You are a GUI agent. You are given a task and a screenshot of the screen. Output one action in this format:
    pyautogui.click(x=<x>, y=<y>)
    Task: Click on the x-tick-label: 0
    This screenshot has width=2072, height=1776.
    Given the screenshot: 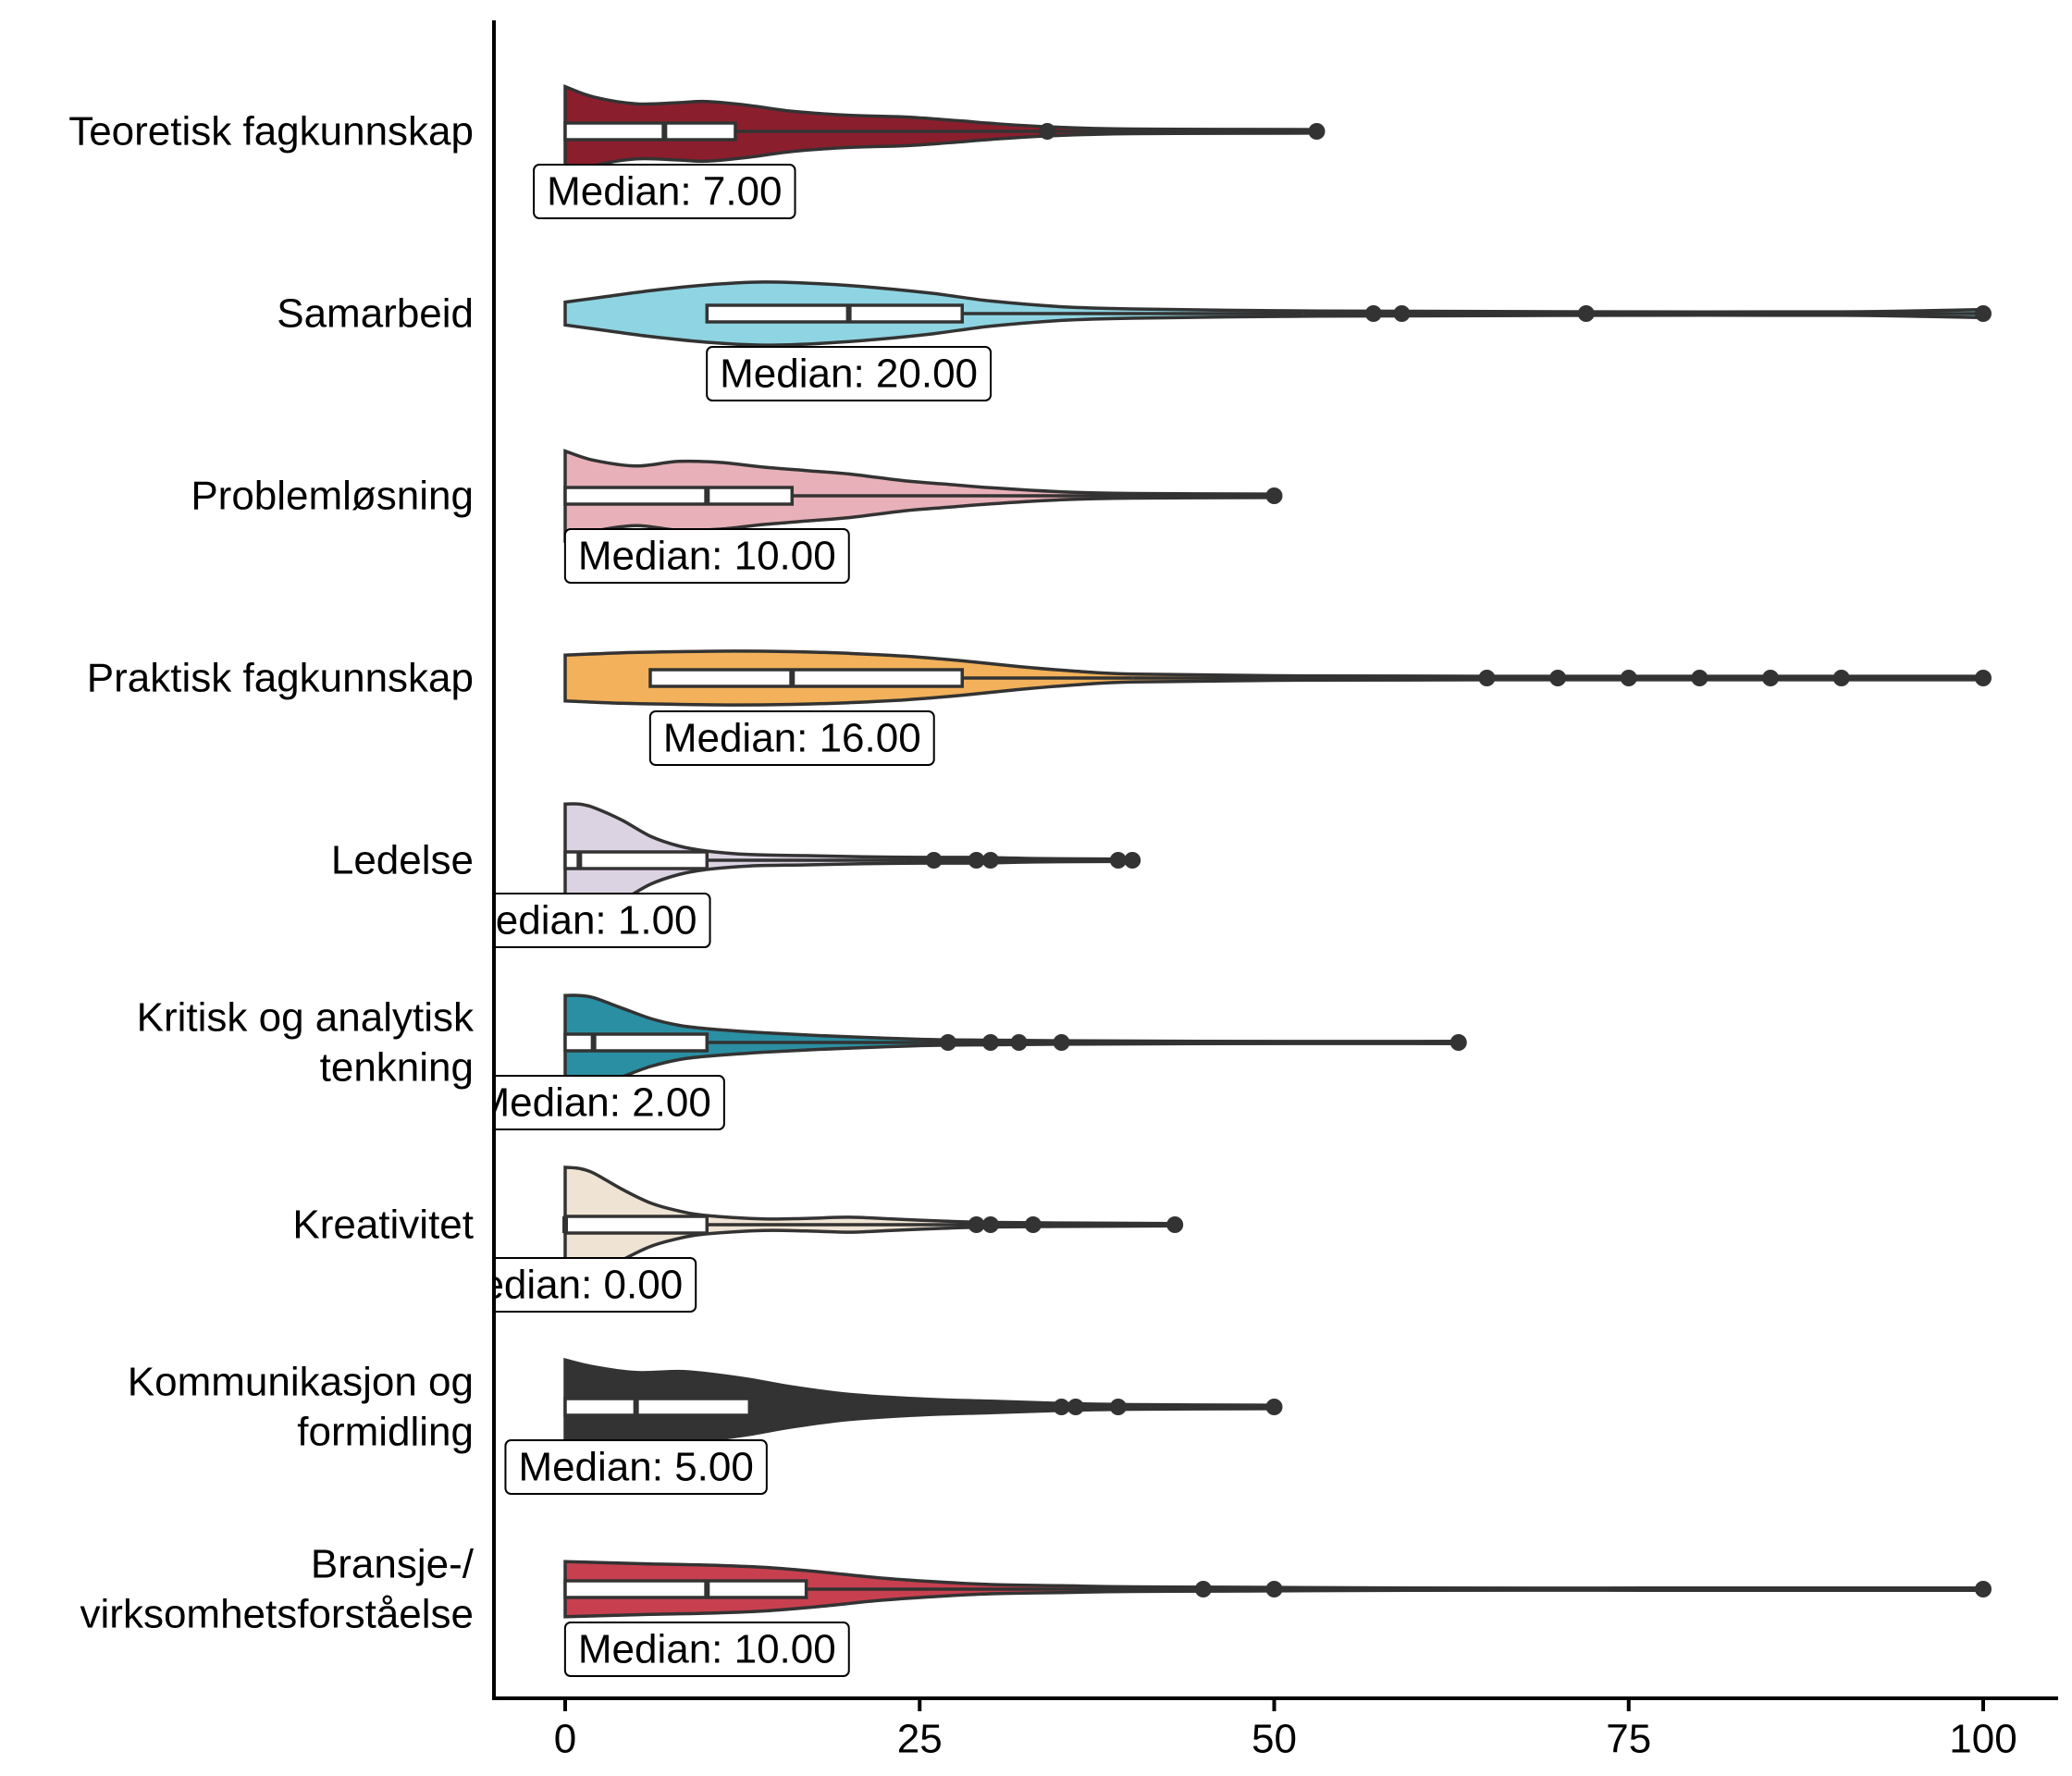 What is the action you would take?
    pyautogui.click(x=565, y=1740)
    